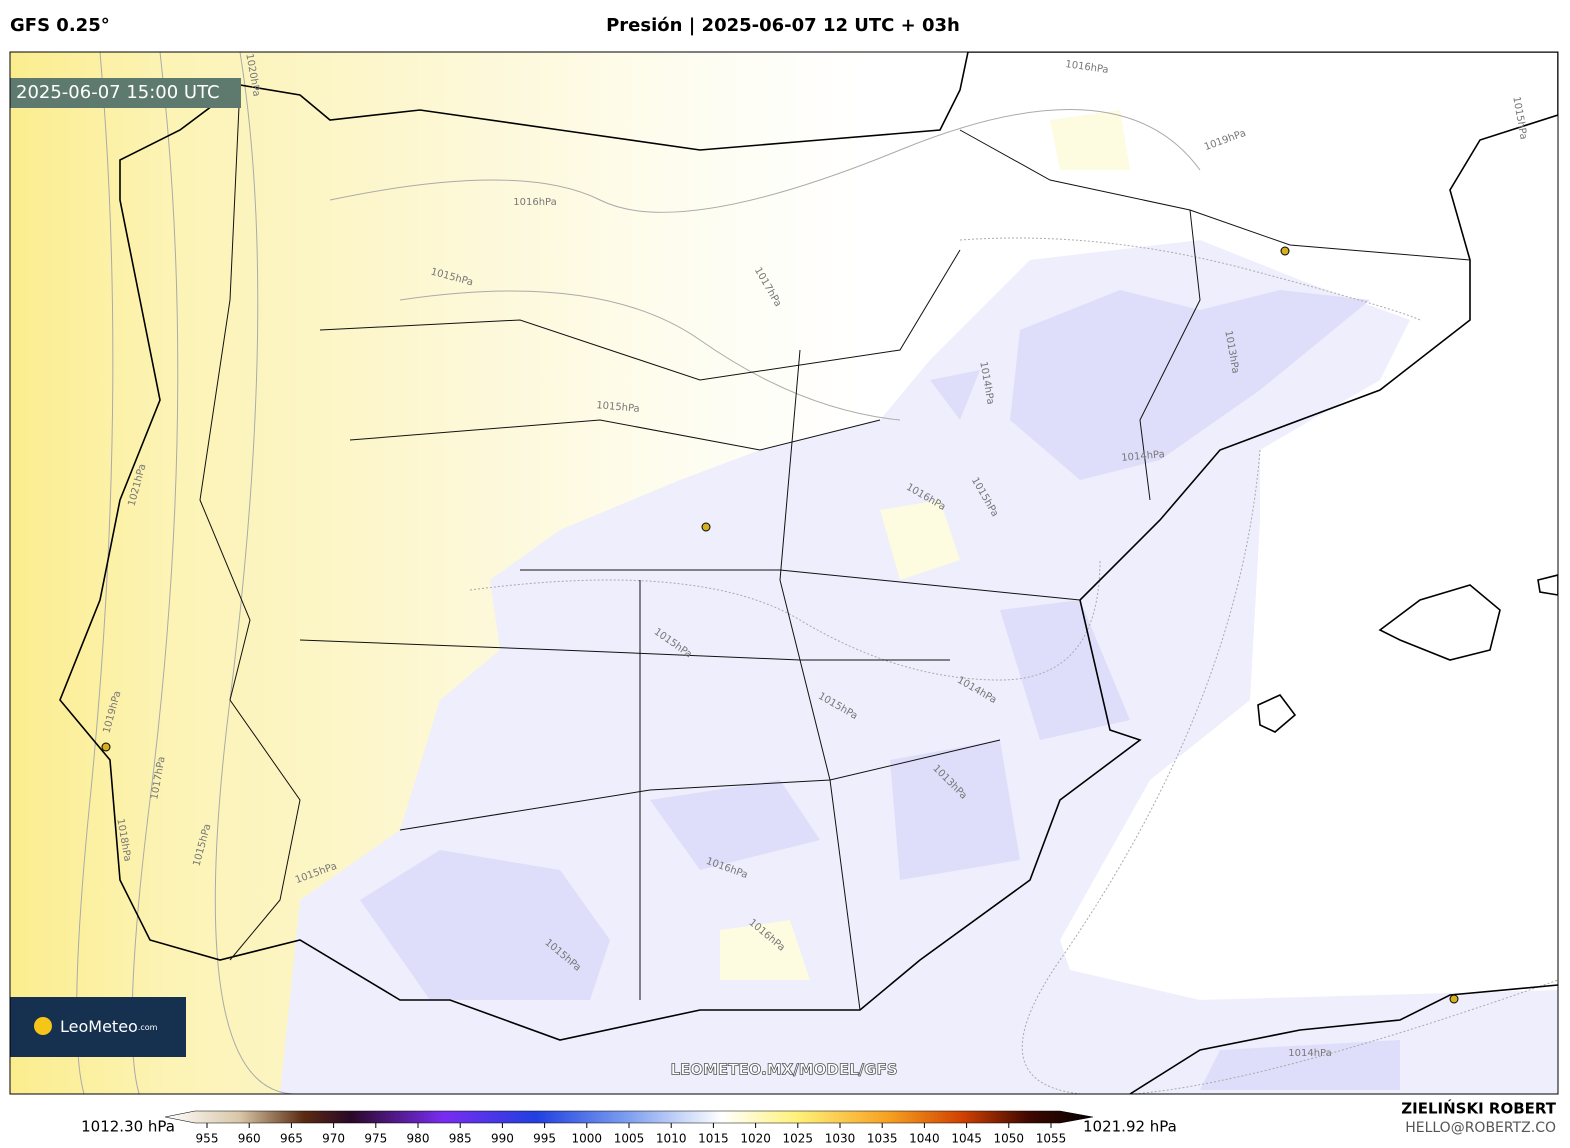 The height and width of the screenshot is (1148, 1570). I want to click on author: ZIELIŃSKI ROBERT, so click(1478, 1108).